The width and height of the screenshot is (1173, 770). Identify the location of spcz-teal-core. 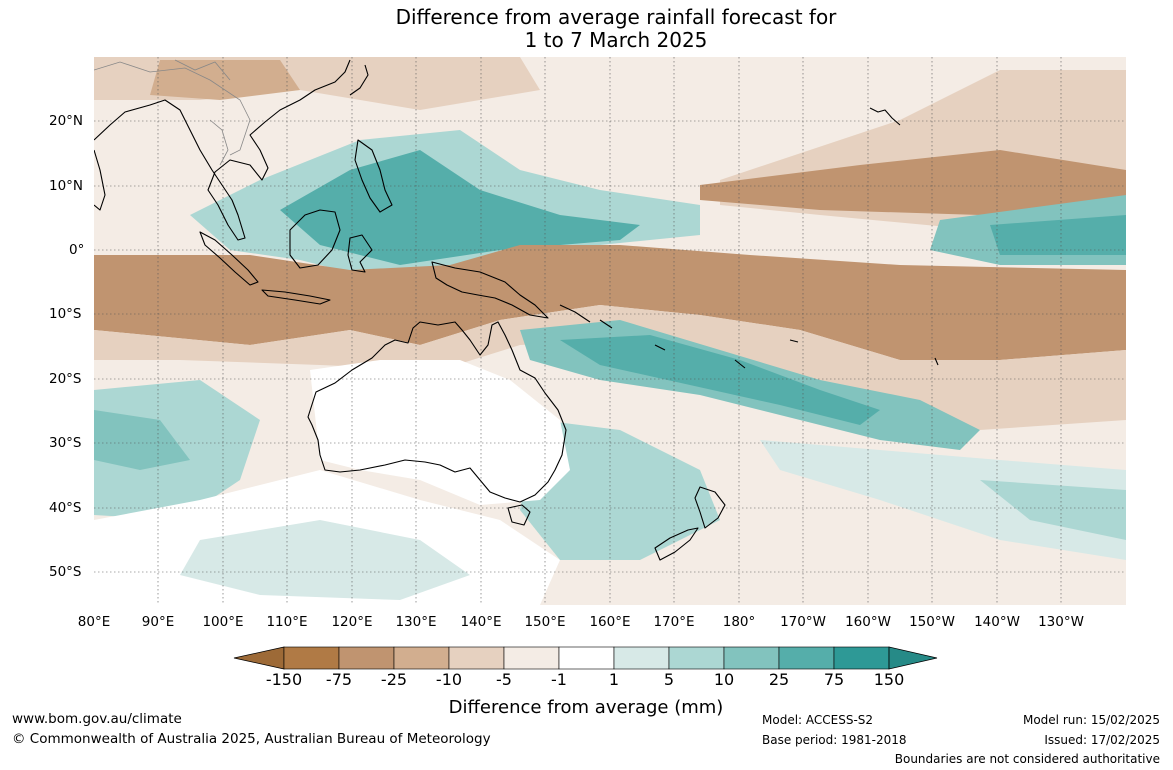
(720, 380).